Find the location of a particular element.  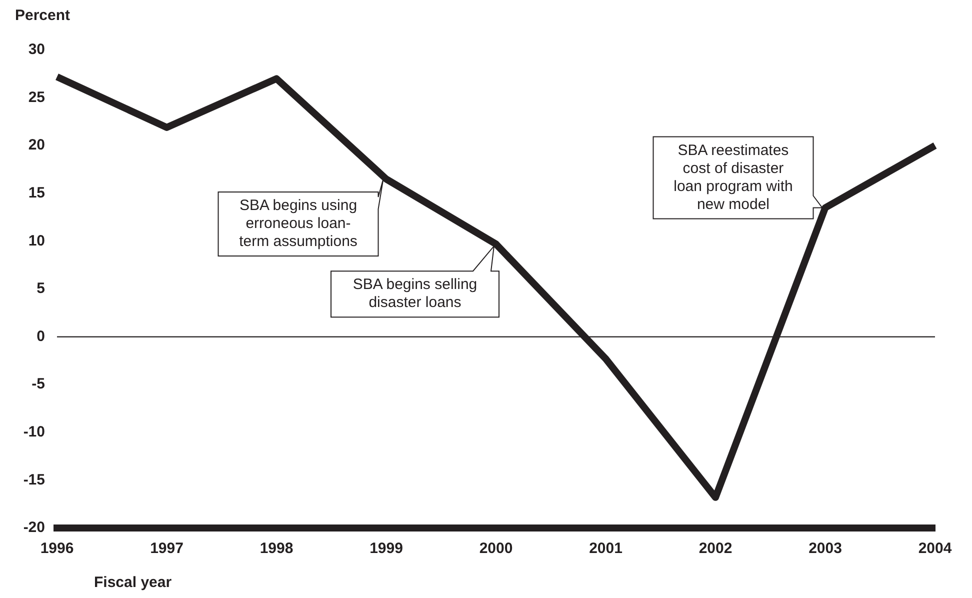

x-tick-label: 1999 is located at coordinates (386, 549).